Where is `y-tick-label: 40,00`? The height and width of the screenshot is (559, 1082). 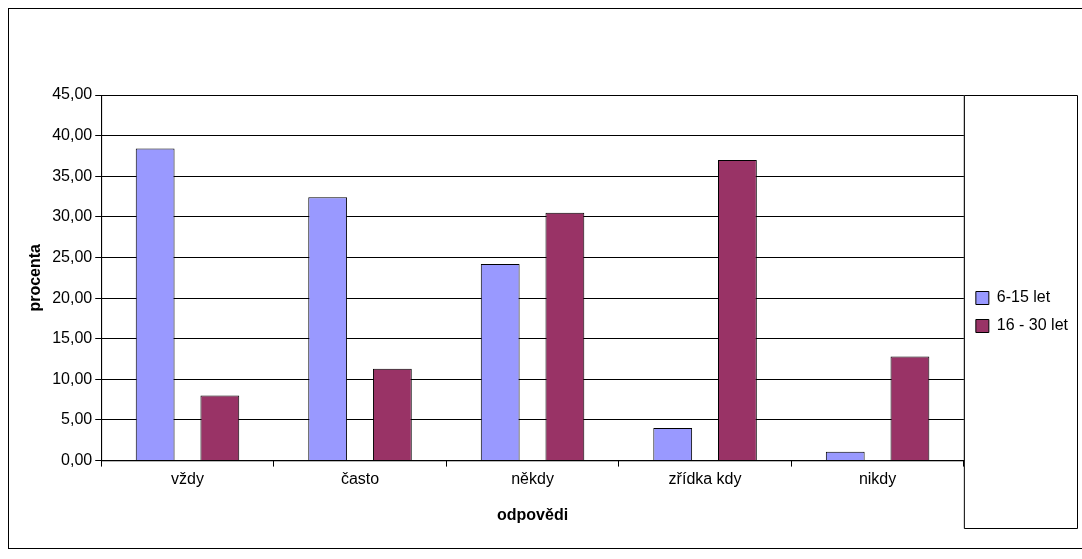
y-tick-label: 40,00 is located at coordinates (72, 135).